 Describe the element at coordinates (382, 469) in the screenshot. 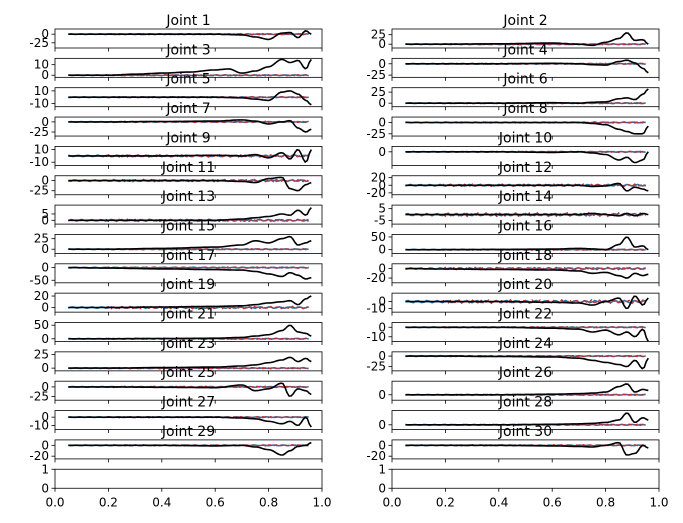

I see `y-tick-label: 1` at that location.